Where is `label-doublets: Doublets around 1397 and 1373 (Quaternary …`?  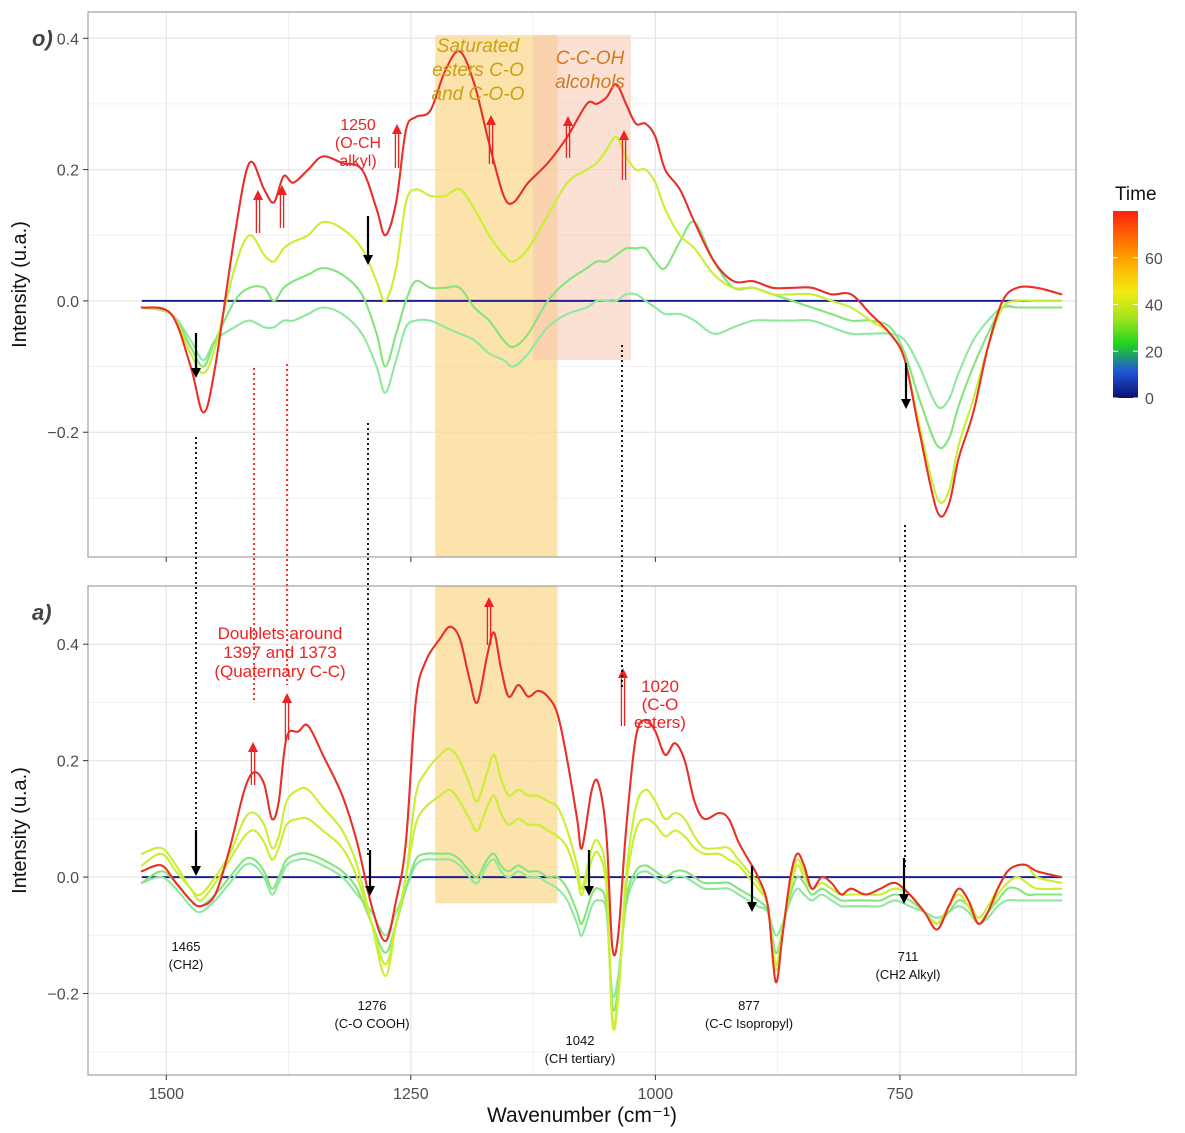 label-doublets: Doublets around 1397 and 1373 (Quaternary … is located at coordinates (279, 652).